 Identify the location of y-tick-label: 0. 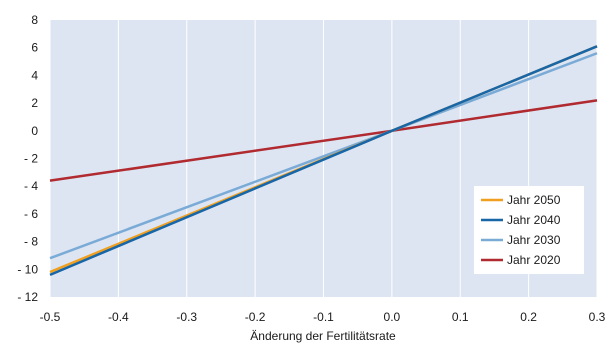
(34, 131).